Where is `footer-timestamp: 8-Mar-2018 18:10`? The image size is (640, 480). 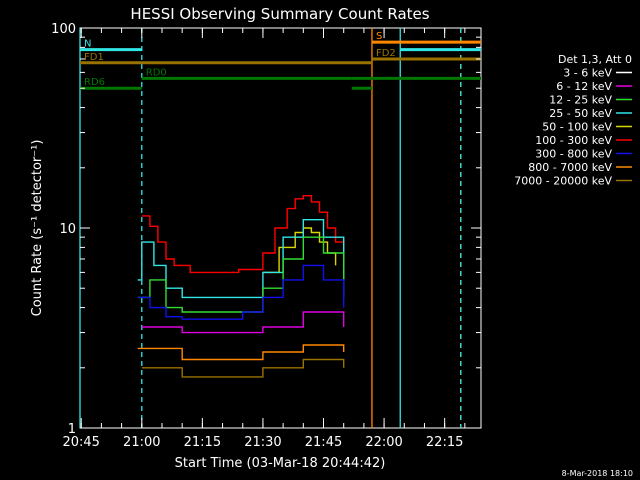 footer-timestamp: 8-Mar-2018 18:10 is located at coordinates (597, 473).